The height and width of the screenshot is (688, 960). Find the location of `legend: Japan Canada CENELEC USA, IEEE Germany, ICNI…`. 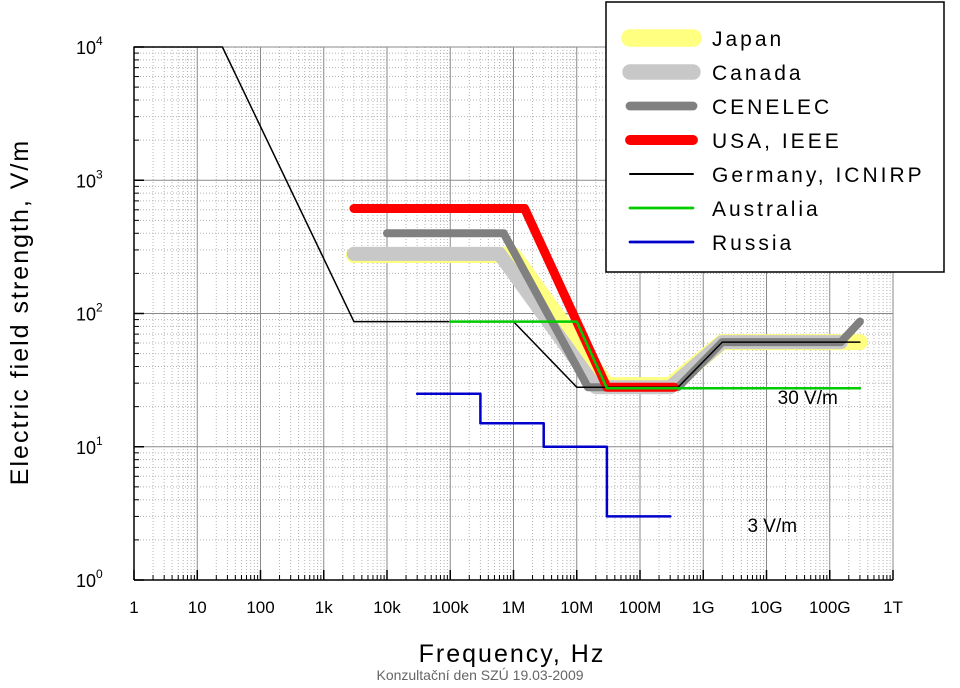

legend: Japan Canada CENELEC USA, IEEE Germany, ICNI… is located at coordinates (775, 137).